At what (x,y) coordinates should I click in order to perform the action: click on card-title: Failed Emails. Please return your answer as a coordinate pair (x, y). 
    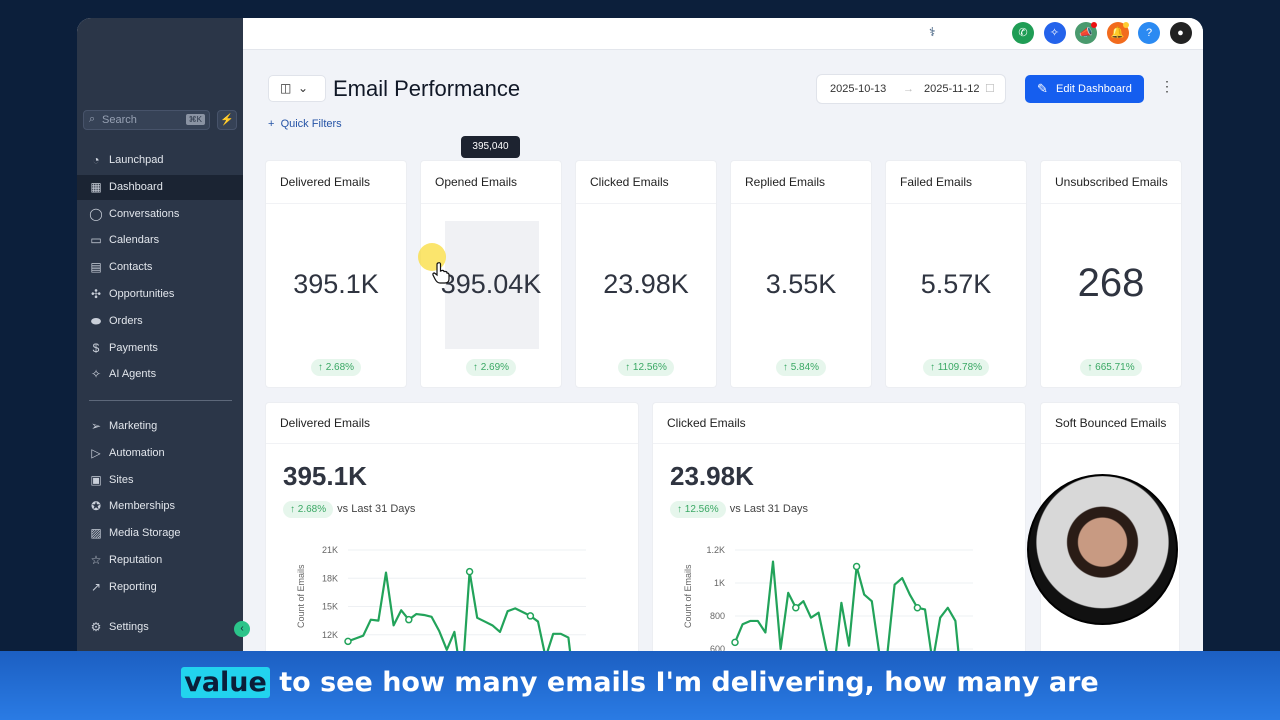
    Looking at the image, I should click on (936, 182).